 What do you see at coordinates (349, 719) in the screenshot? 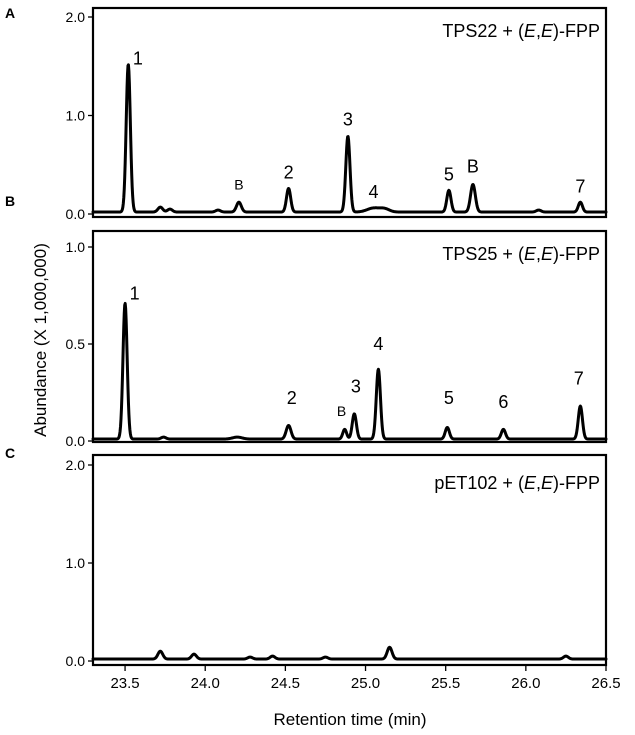
I see `x-axis-title: Retention time (min)` at bounding box center [349, 719].